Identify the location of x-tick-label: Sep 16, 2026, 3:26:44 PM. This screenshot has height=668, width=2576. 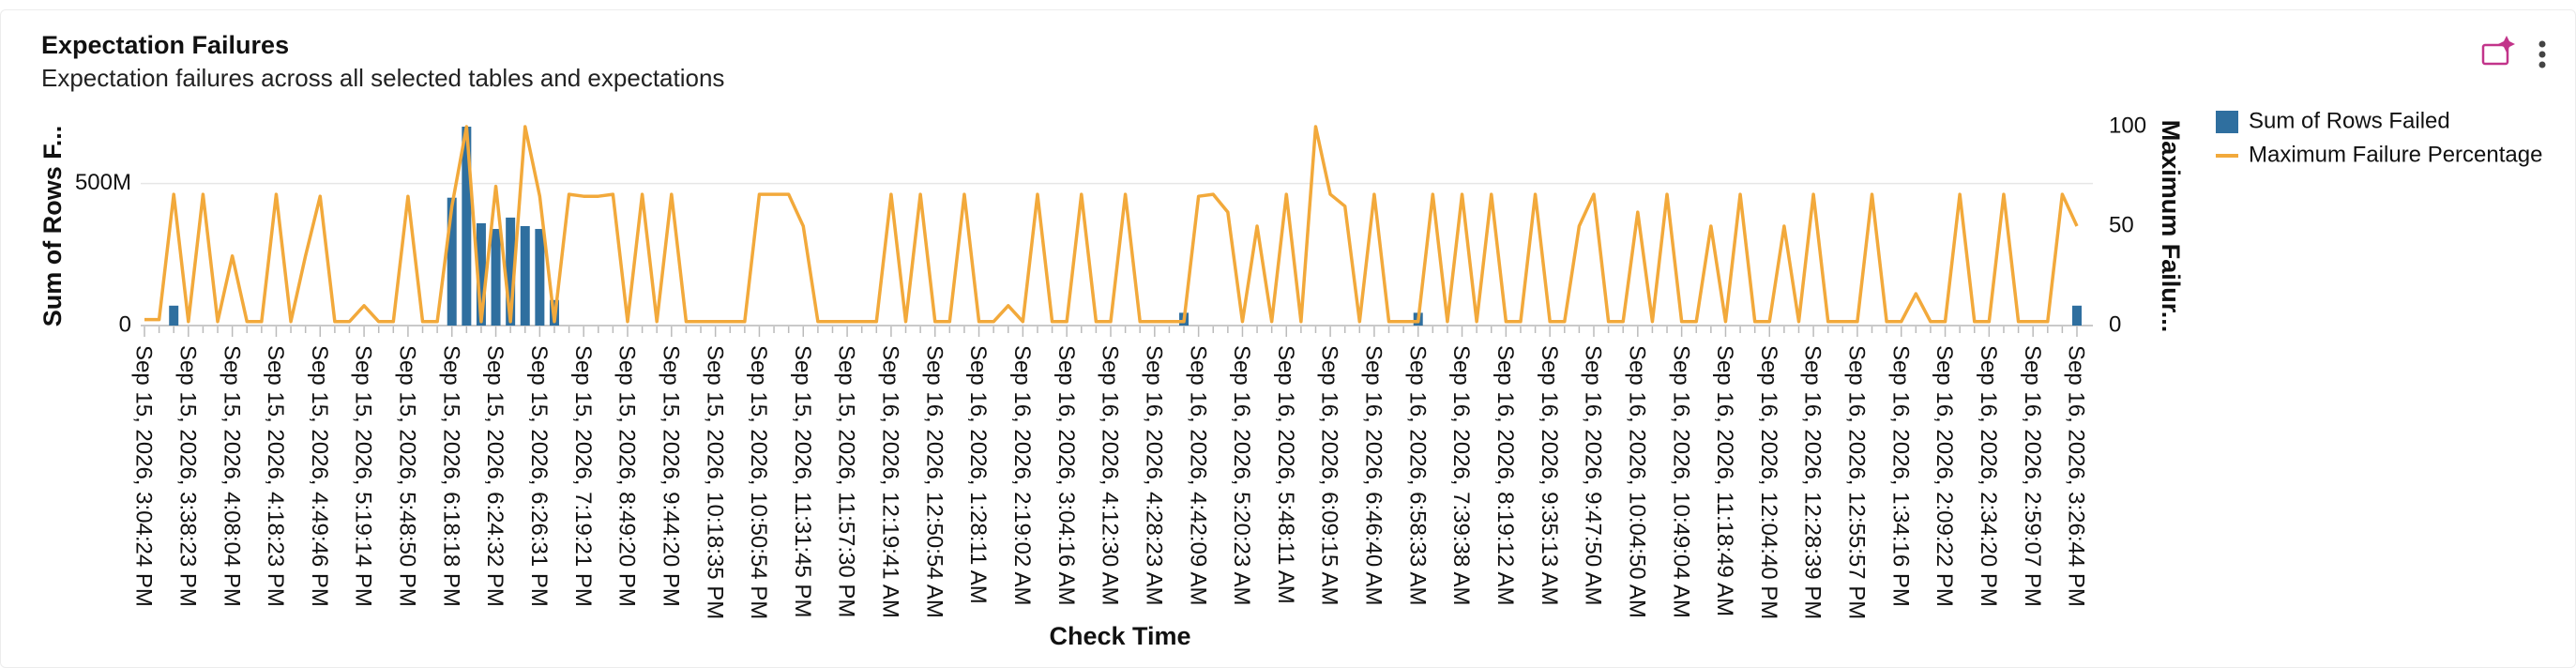
(2076, 476).